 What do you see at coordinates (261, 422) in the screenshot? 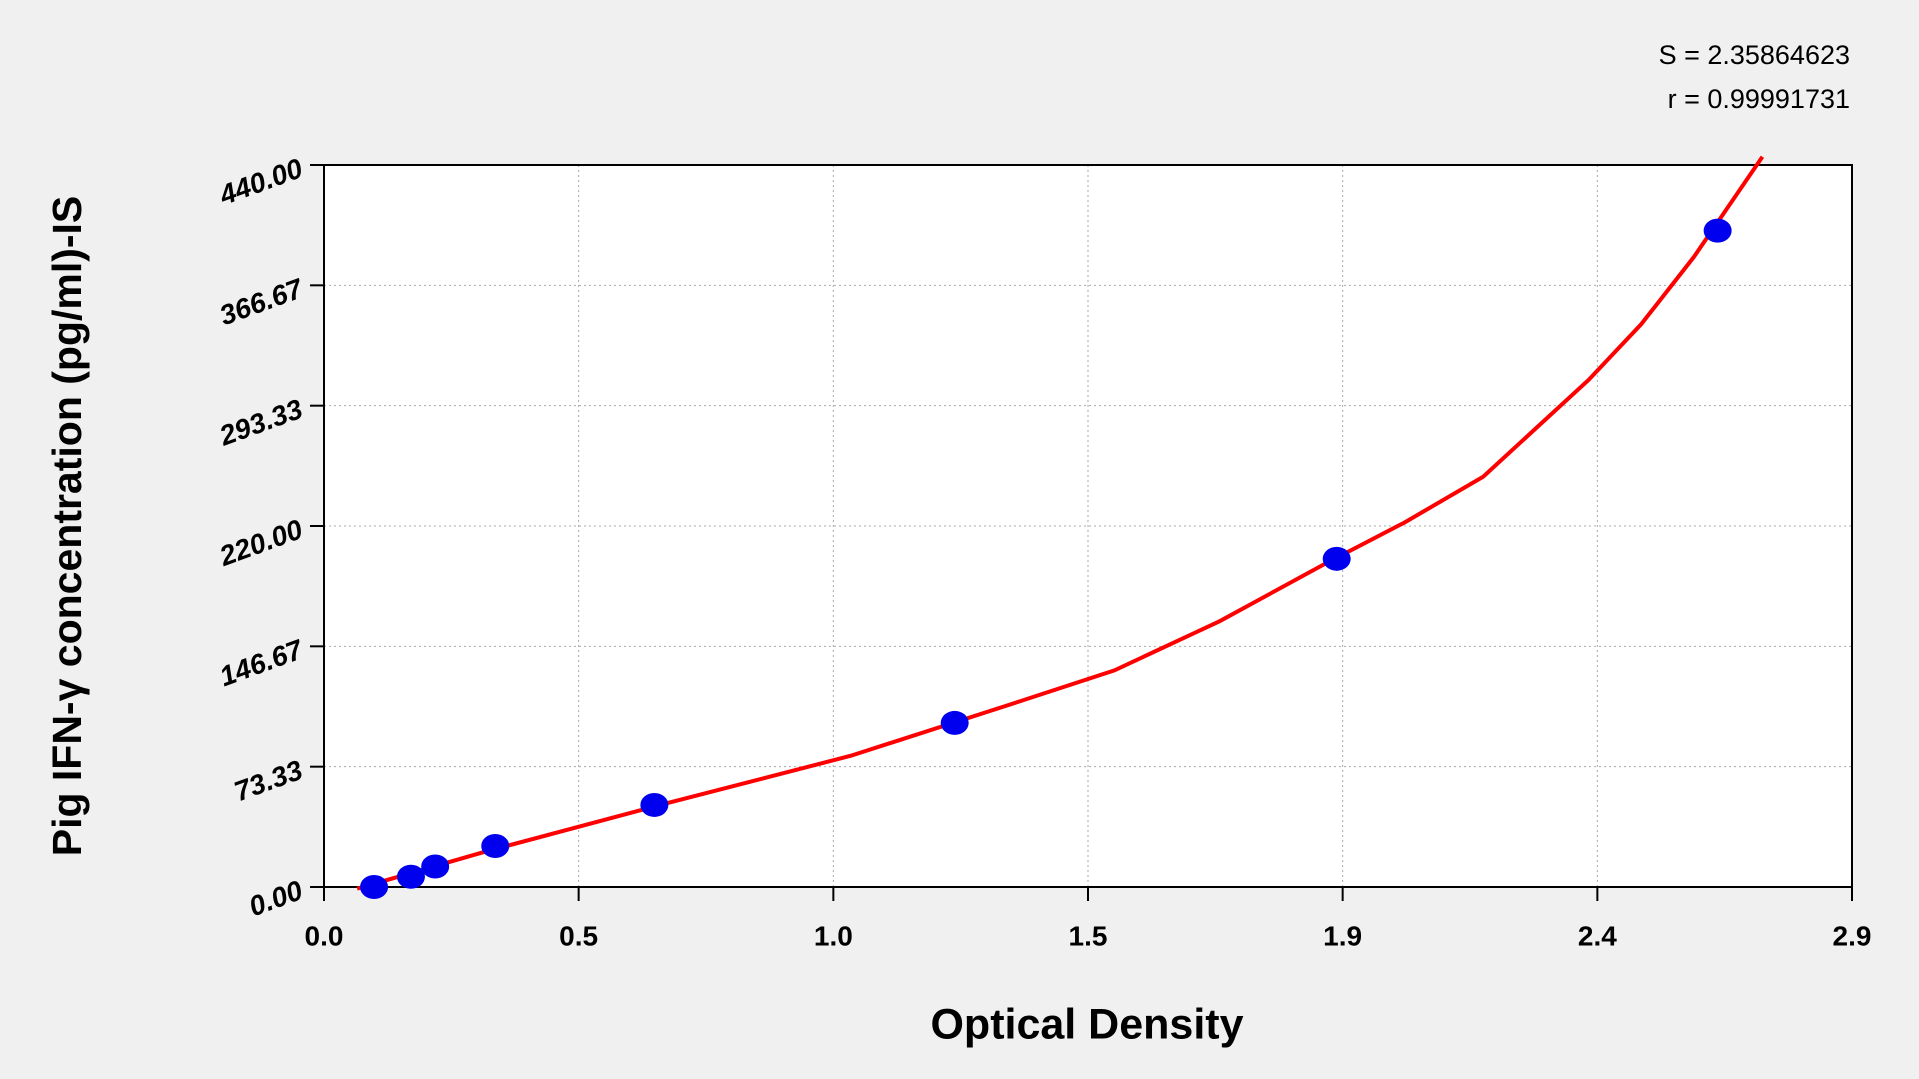
I see `y-tick-label: 293.33` at bounding box center [261, 422].